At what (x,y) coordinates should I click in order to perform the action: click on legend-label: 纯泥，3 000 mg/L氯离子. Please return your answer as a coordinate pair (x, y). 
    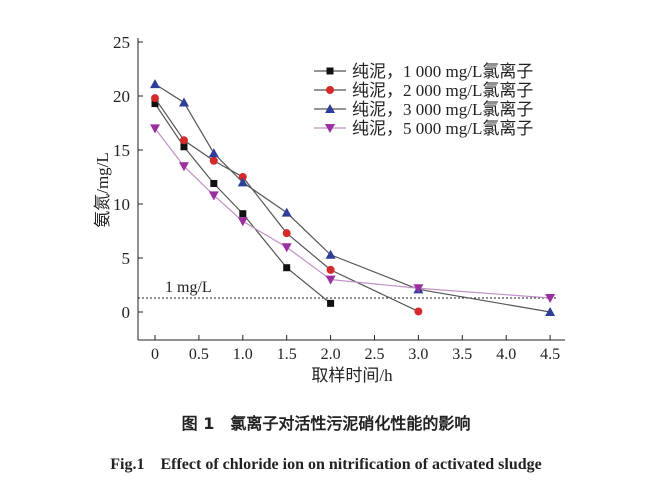
    Looking at the image, I should click on (442, 109).